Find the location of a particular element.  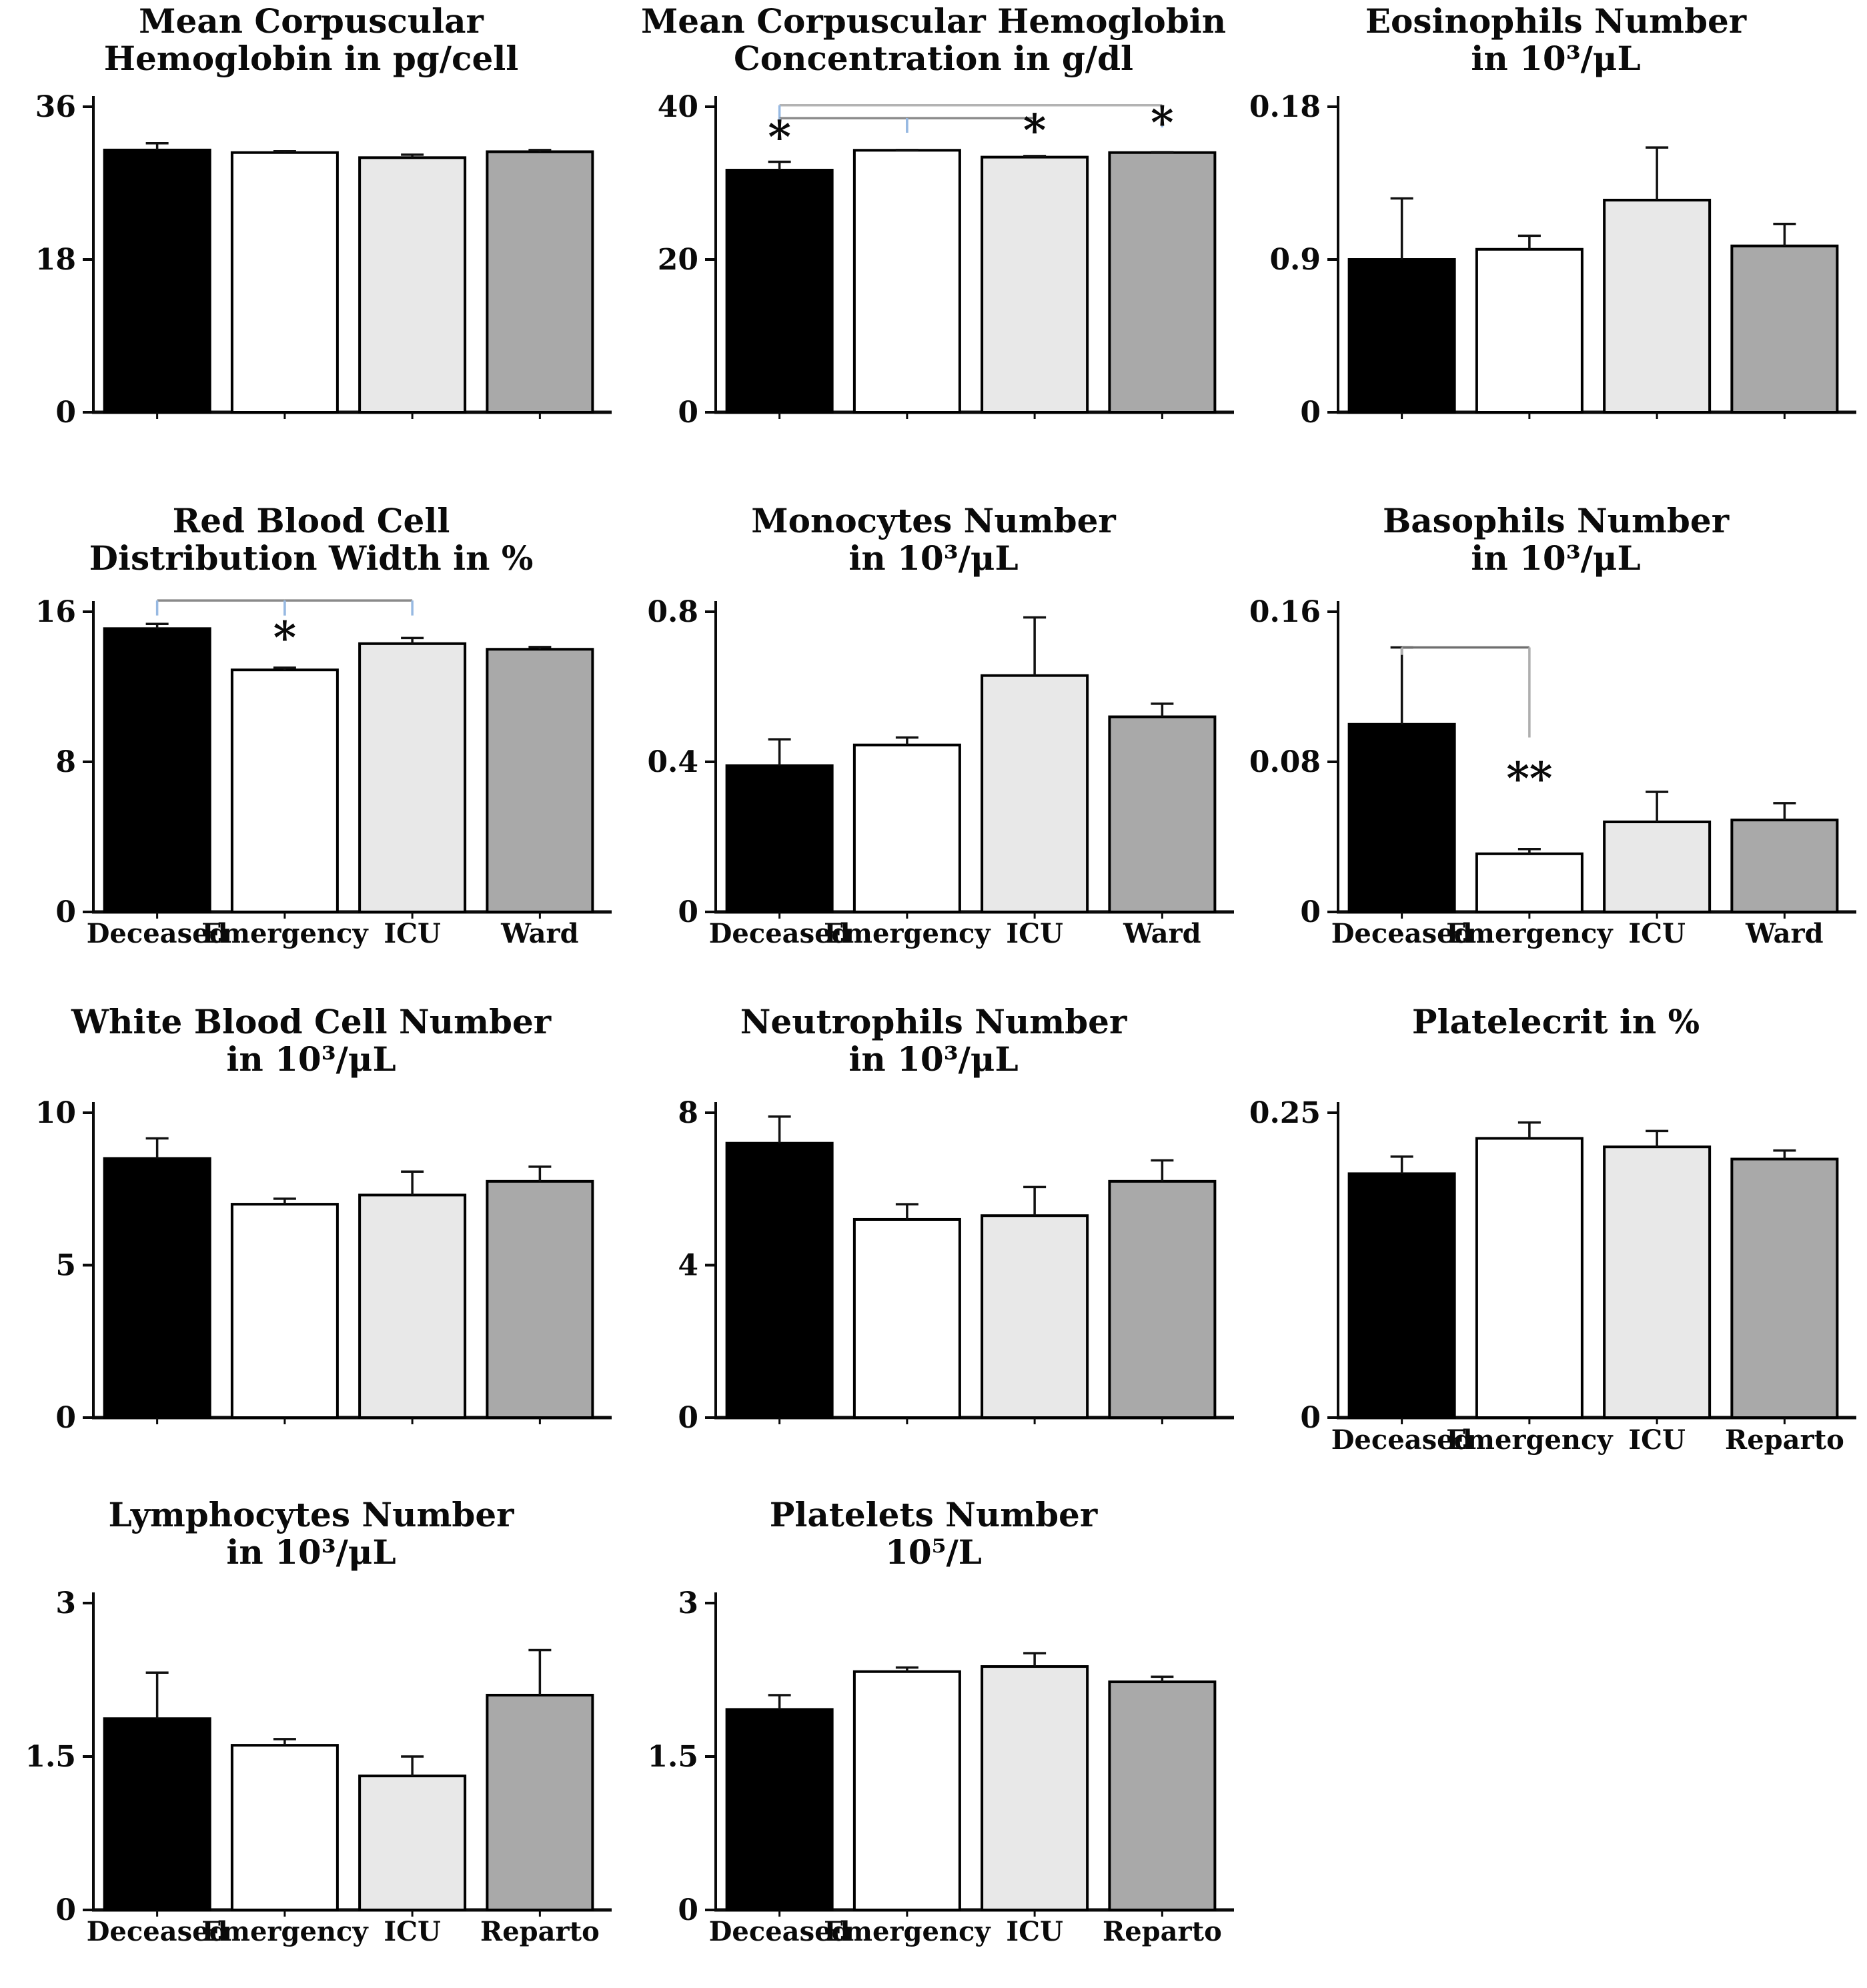

chart-title-line: Concentration in g/dl is located at coordinates (933, 58).